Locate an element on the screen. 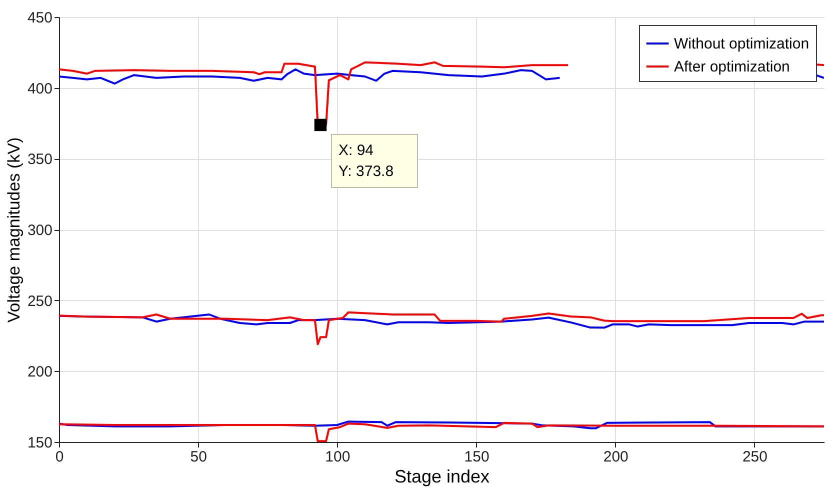 The height and width of the screenshot is (490, 828). series-label: After optimization is located at coordinates (732, 67).